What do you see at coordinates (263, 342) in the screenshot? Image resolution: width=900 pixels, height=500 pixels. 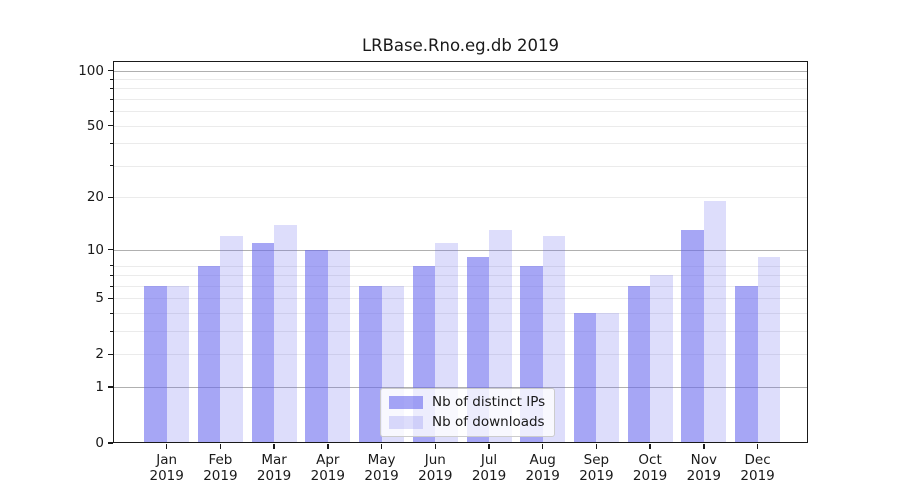 I see `bar-distinct-ips-mar` at bounding box center [263, 342].